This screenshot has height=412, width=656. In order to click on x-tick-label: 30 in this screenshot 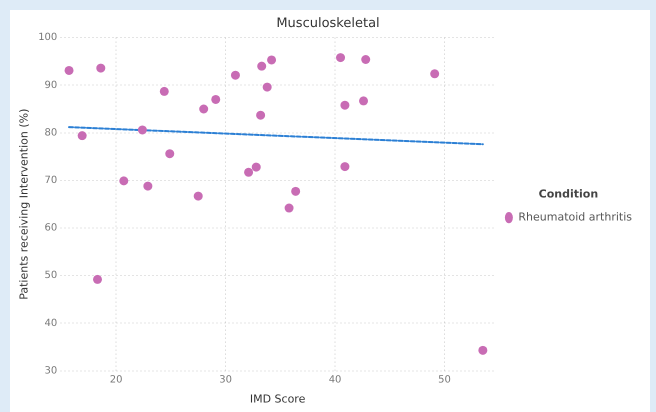, I will do `click(225, 380)`.